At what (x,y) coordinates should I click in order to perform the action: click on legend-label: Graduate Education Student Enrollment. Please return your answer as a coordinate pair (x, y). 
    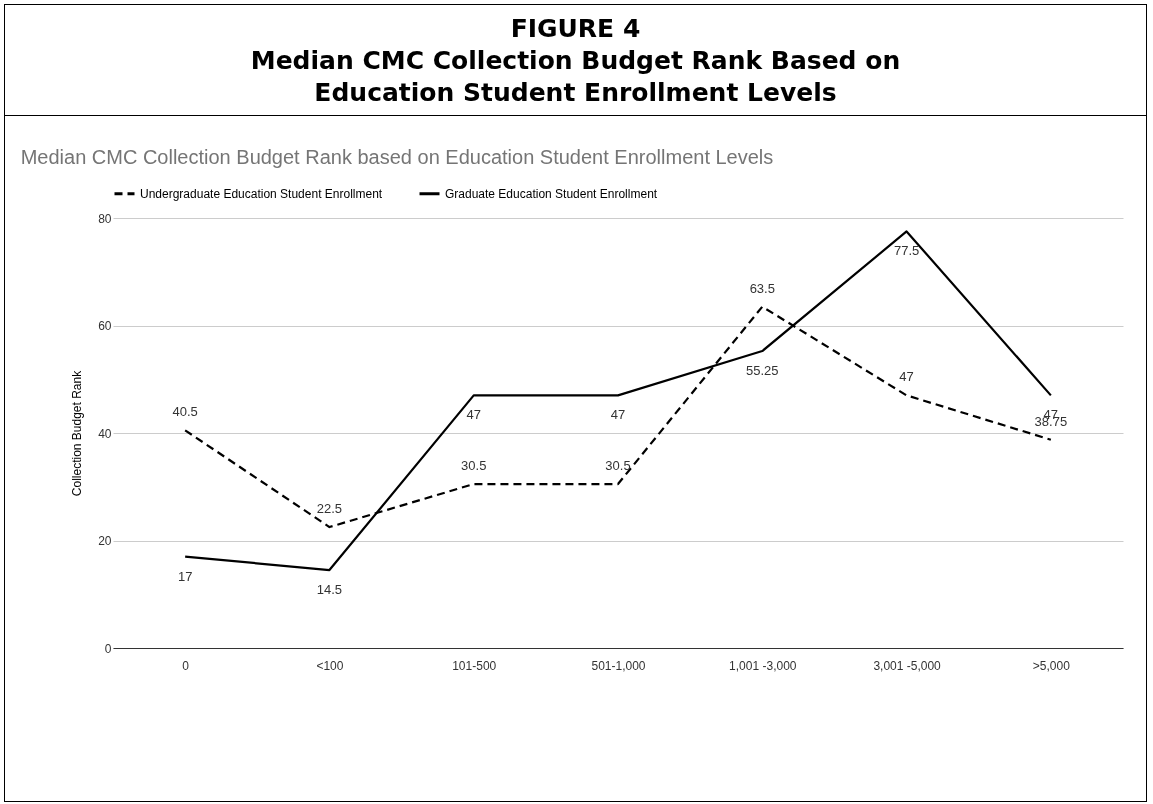
    Looking at the image, I should click on (551, 193).